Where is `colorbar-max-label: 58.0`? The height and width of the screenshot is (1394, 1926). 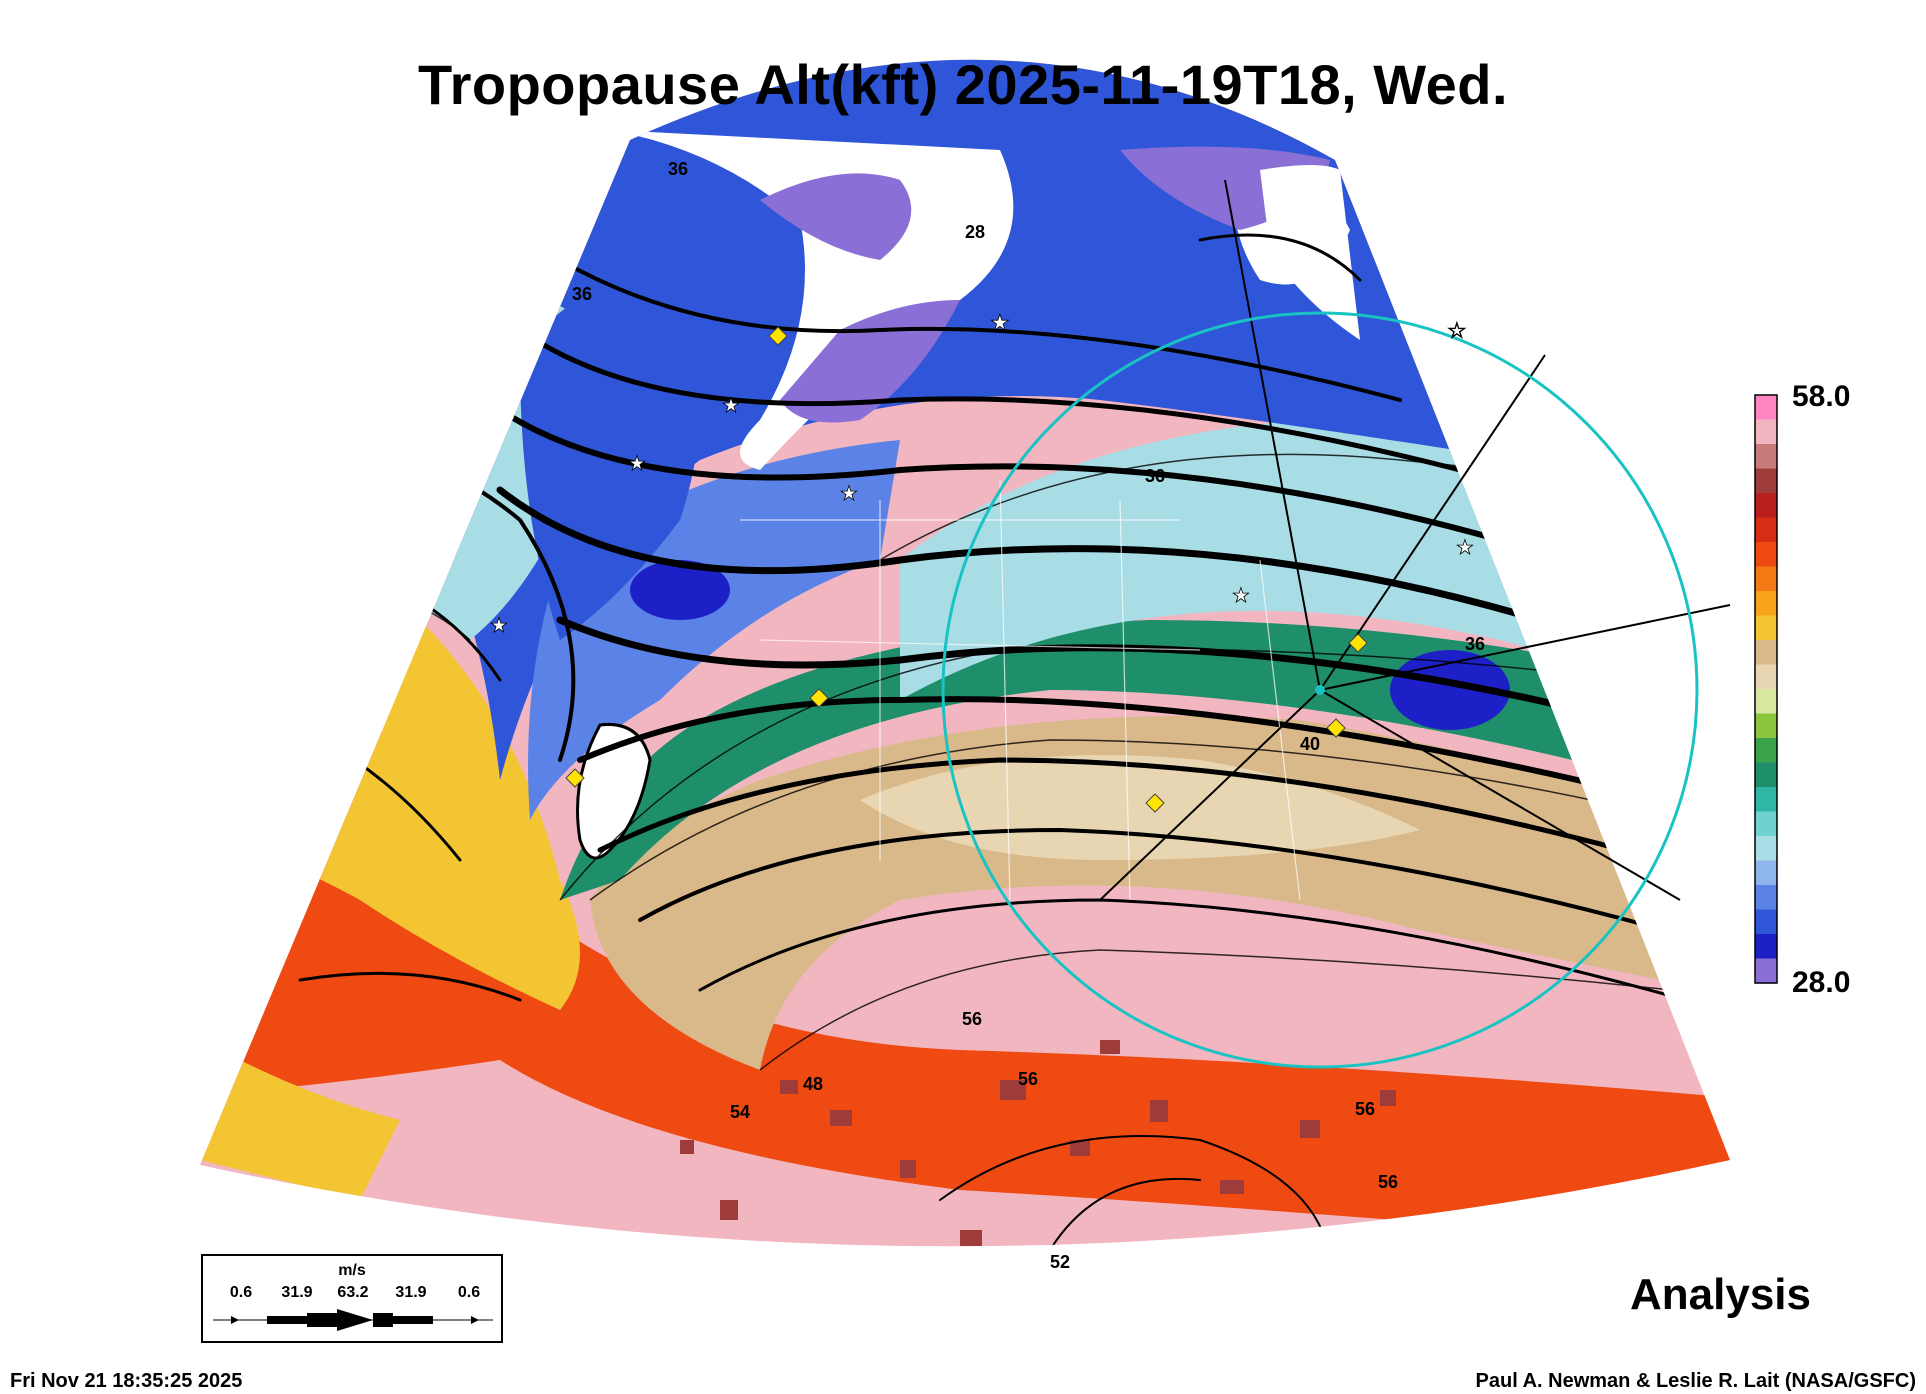
colorbar-max-label: 58.0 is located at coordinates (1821, 396).